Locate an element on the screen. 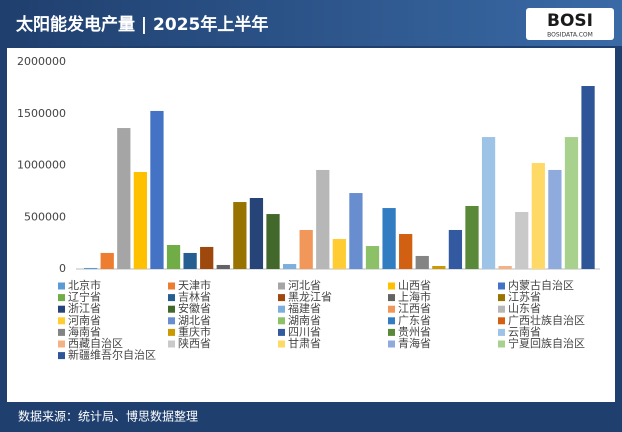 The height and width of the screenshot is (432, 622). legend-label: 安徽省 is located at coordinates (194, 308).